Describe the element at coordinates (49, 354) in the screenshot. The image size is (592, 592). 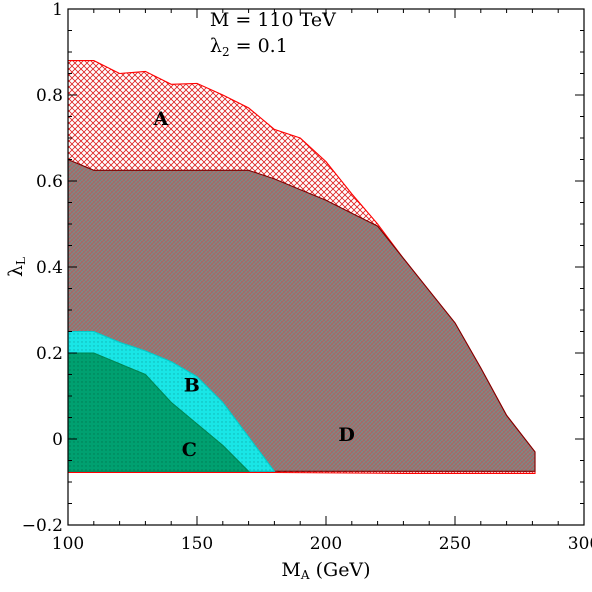
I see `y-tick-label: 0.2` at that location.